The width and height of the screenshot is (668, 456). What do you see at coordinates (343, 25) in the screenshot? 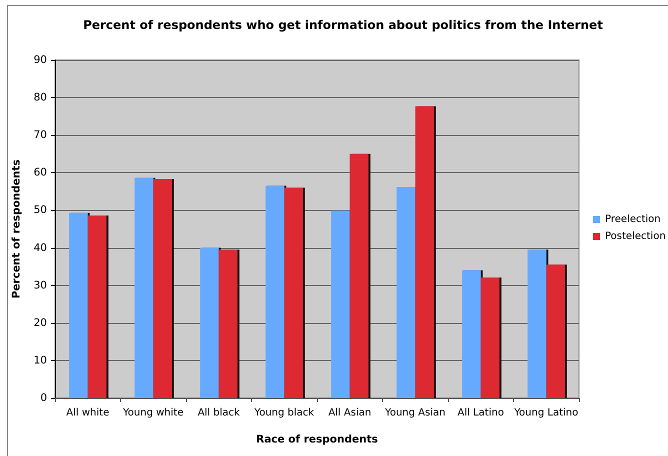
I see `chart-title: Percent of respondents who get information about politics from the Internet` at bounding box center [343, 25].